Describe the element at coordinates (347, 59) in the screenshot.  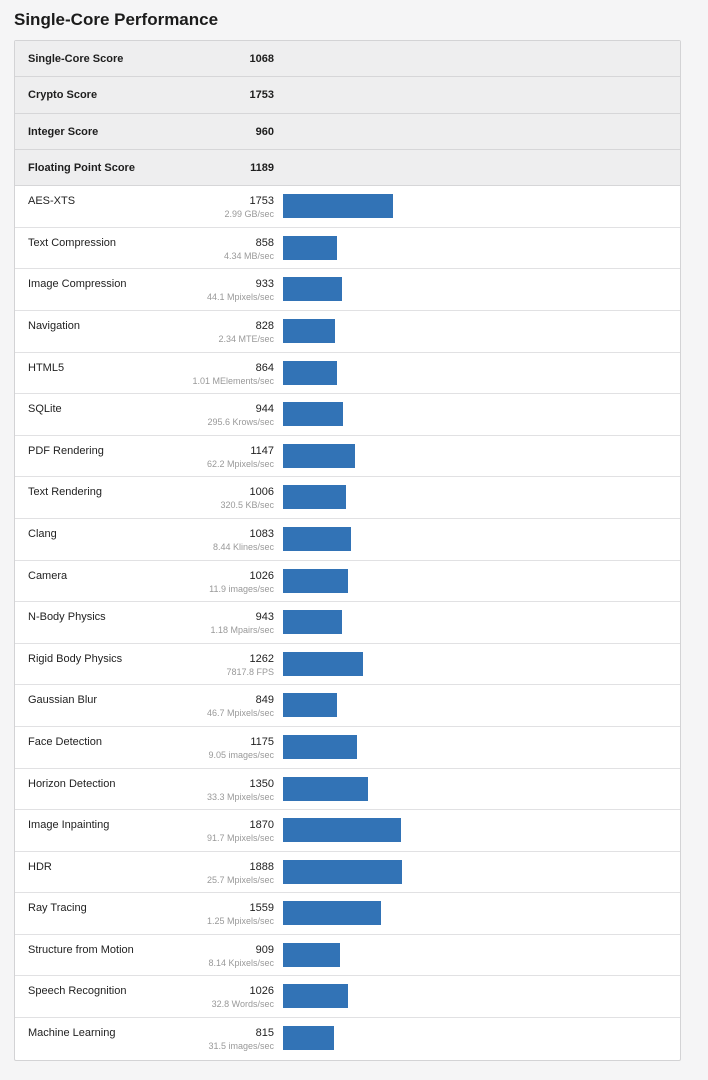
I see `summary-row: Single-Core Score 1068` at that location.